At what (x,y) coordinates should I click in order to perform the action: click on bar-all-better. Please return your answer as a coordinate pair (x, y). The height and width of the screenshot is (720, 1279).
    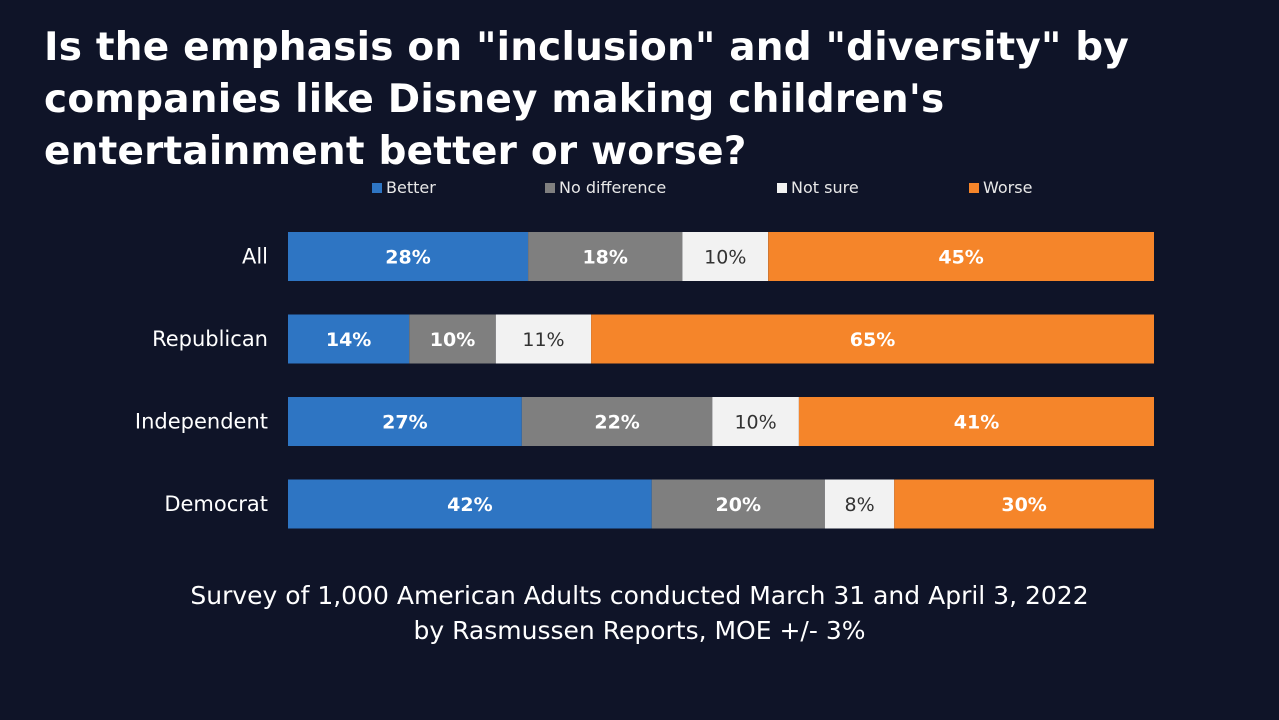
    Looking at the image, I should click on (408, 256).